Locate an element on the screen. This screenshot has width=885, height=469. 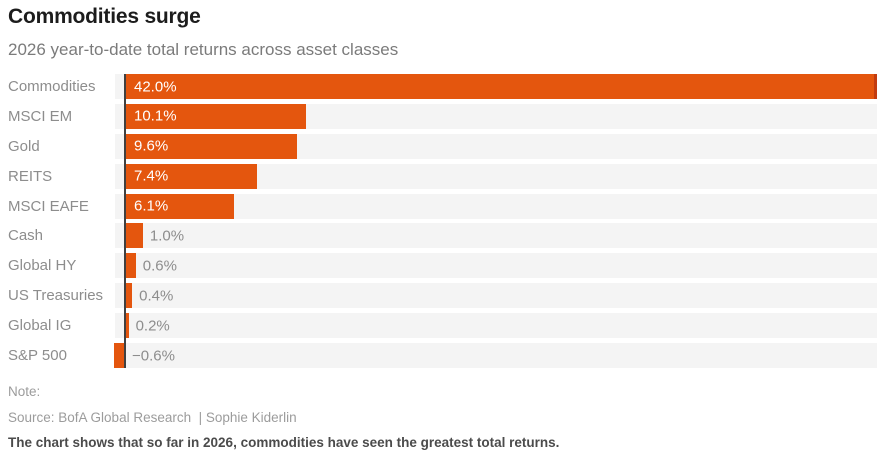
bar-track: 0.4% is located at coordinates (496, 296).